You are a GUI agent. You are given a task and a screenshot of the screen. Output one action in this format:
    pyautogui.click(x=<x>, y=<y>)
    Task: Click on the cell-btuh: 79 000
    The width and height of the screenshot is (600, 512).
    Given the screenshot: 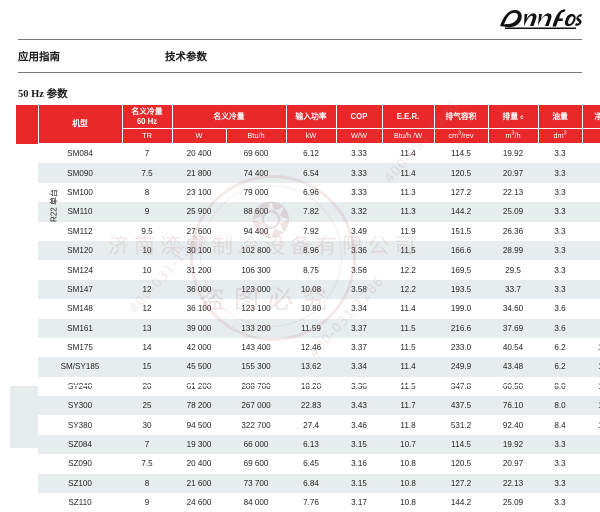 What is the action you would take?
    pyautogui.click(x=256, y=192)
    